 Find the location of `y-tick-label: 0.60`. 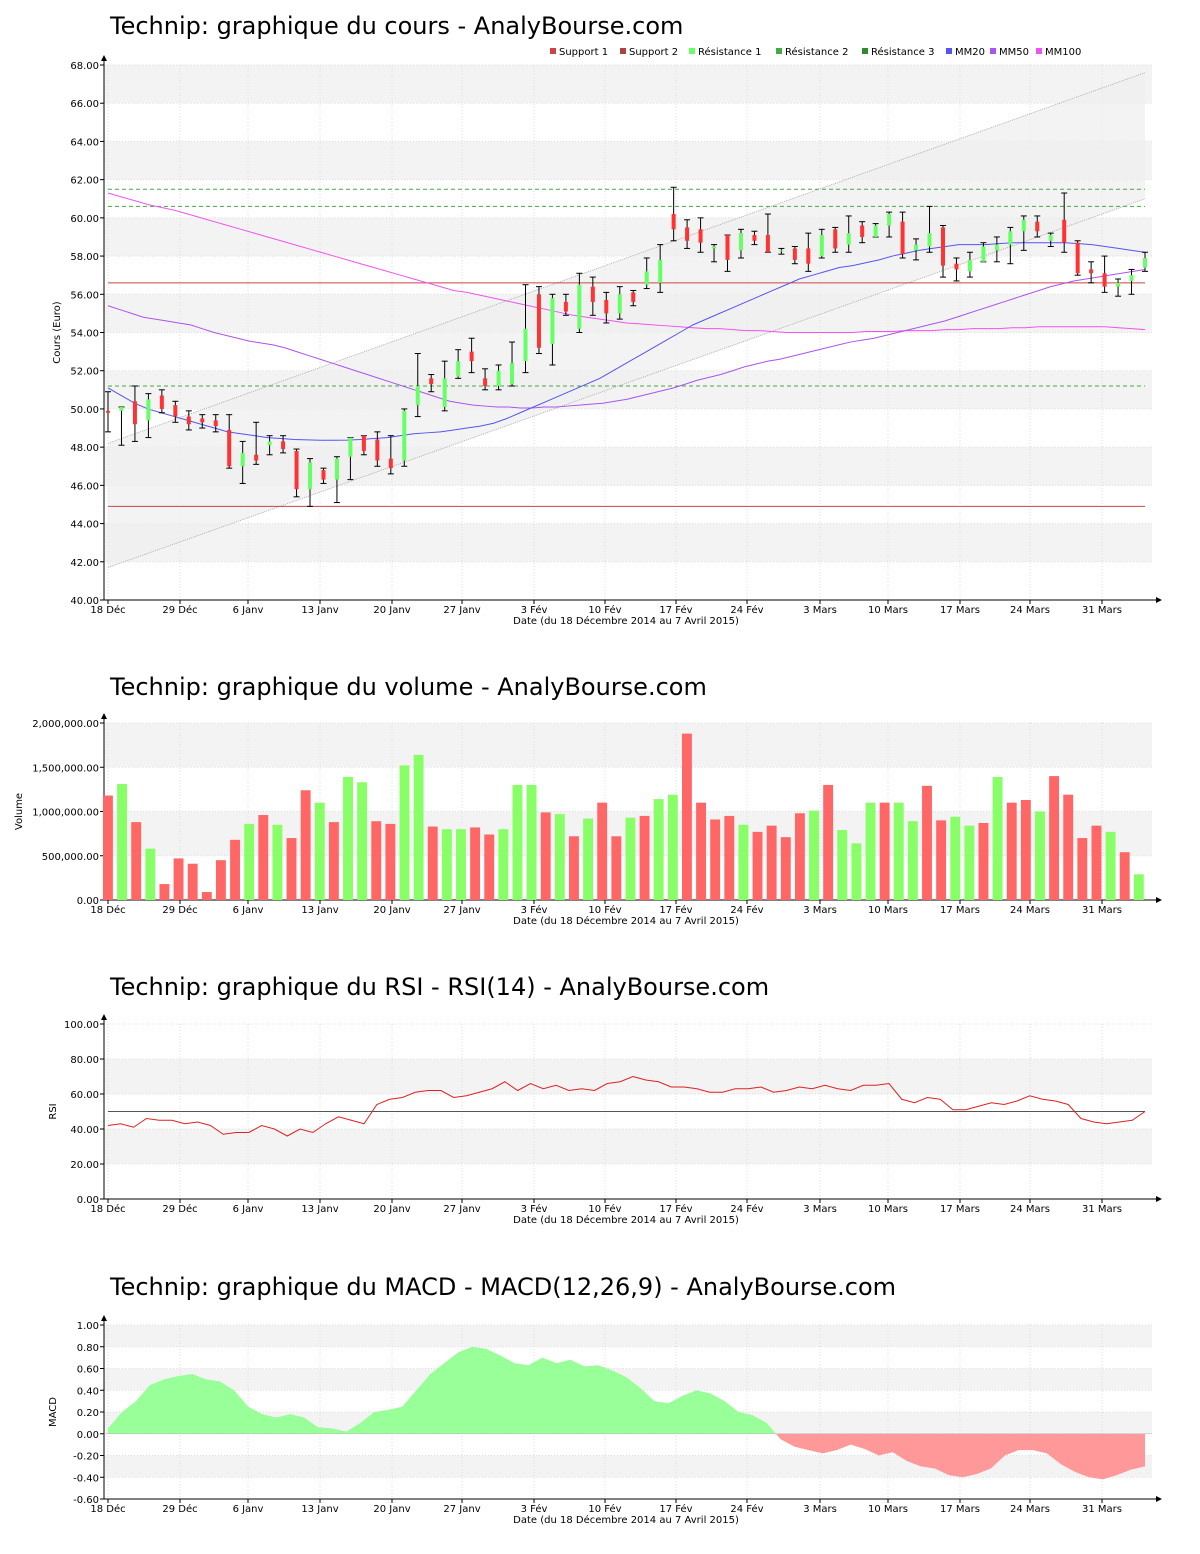

y-tick-label: 0.60 is located at coordinates (88, 1370).